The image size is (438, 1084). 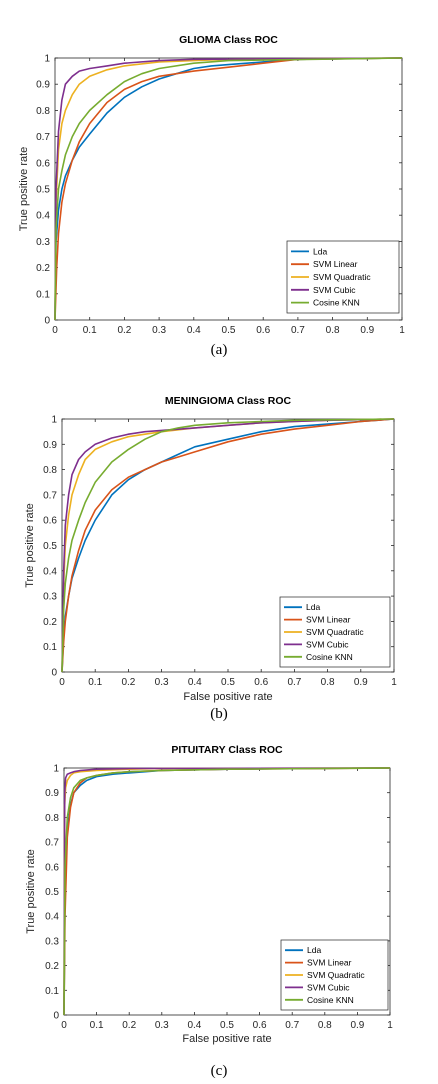 I want to click on caption-c: (c), so click(x=219, y=1071).